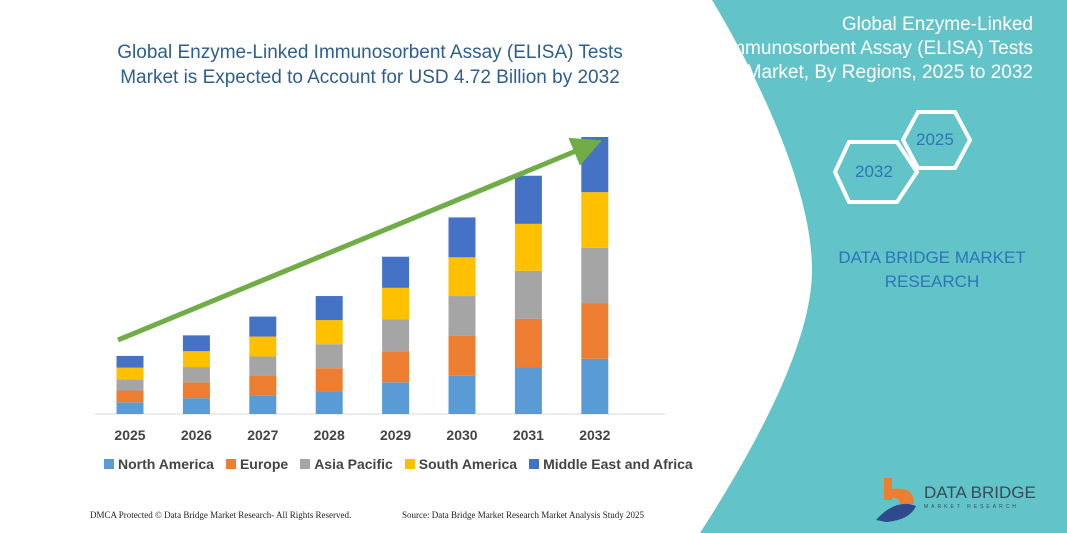 This screenshot has width=1067, height=533. What do you see at coordinates (932, 269) in the screenshot?
I see `brand-text: DATA BRIDGE MARKET RESEARCH` at bounding box center [932, 269].